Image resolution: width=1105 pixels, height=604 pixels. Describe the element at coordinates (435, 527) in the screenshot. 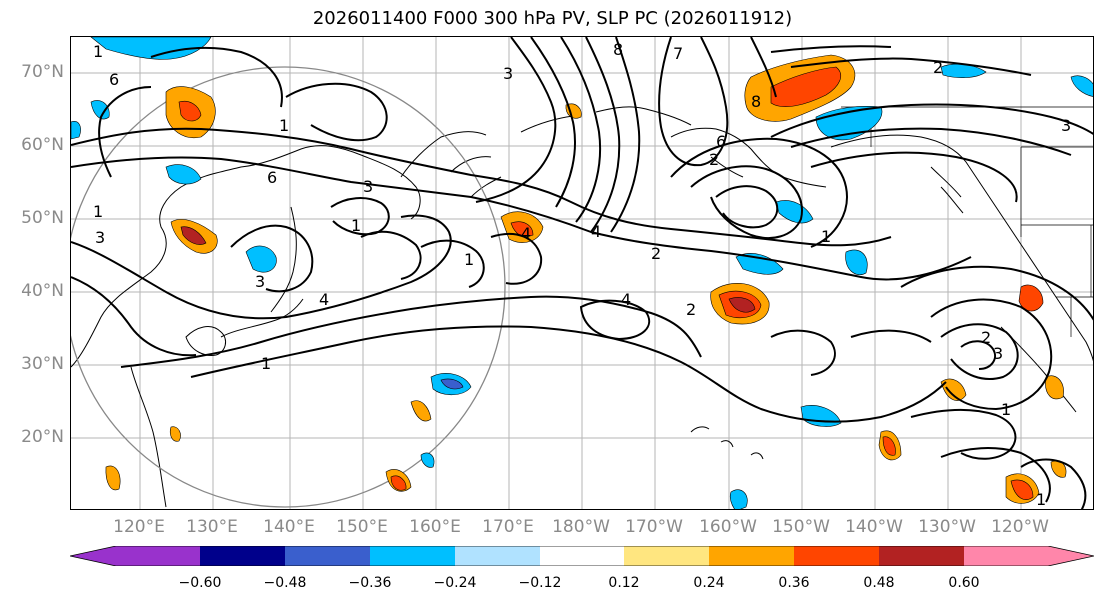

I see `lon-label-160e: 160°E` at that location.